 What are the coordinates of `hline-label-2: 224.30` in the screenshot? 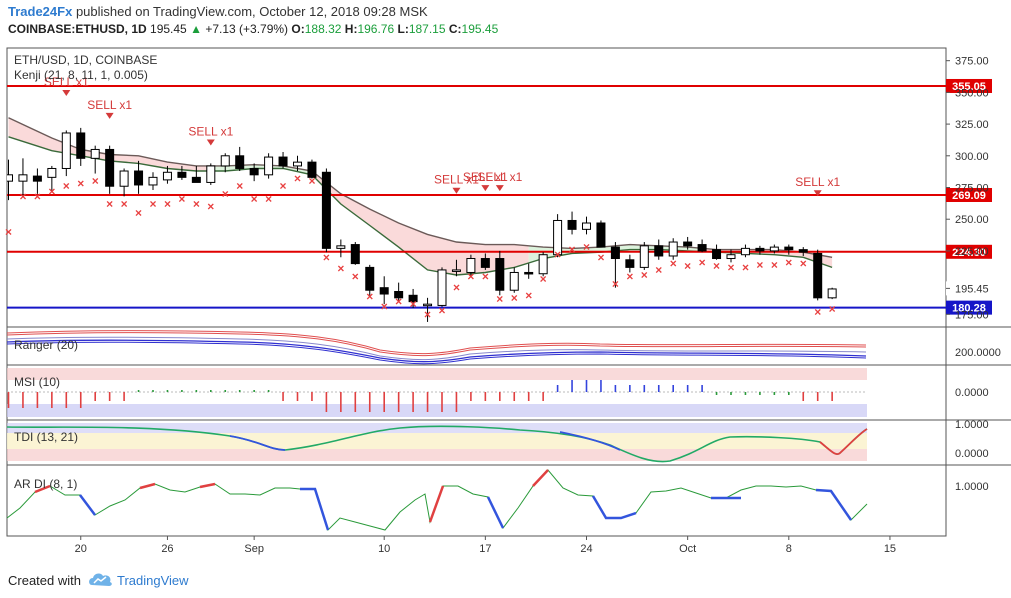 It's located at (969, 253).